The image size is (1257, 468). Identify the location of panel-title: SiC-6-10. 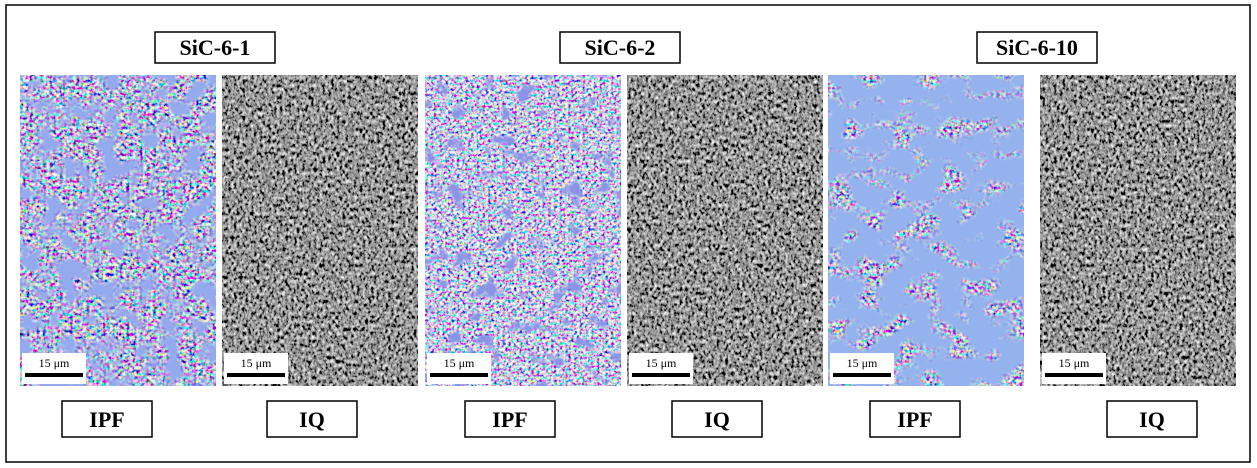
(1037, 47).